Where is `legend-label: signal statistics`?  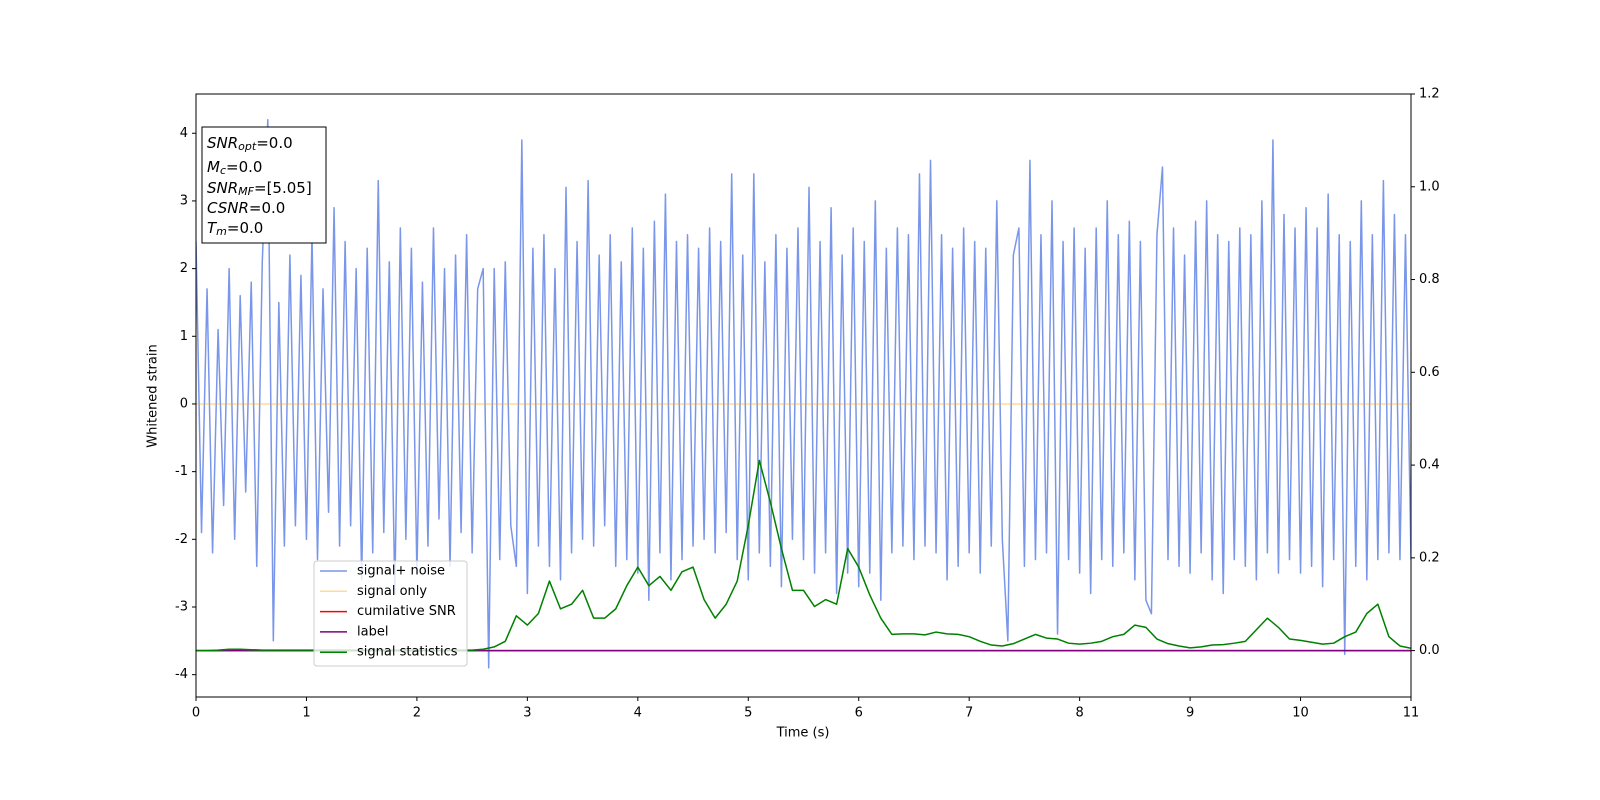 legend-label: signal statistics is located at coordinates (407, 652).